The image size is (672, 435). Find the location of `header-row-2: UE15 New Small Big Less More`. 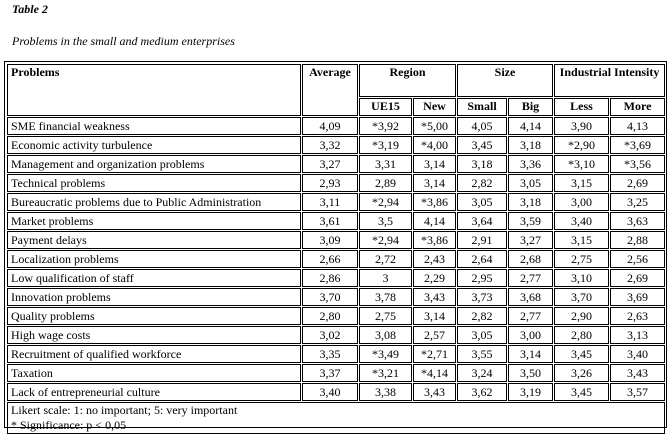

header-row-2: UE15 New Small Big Less More is located at coordinates (336, 107).